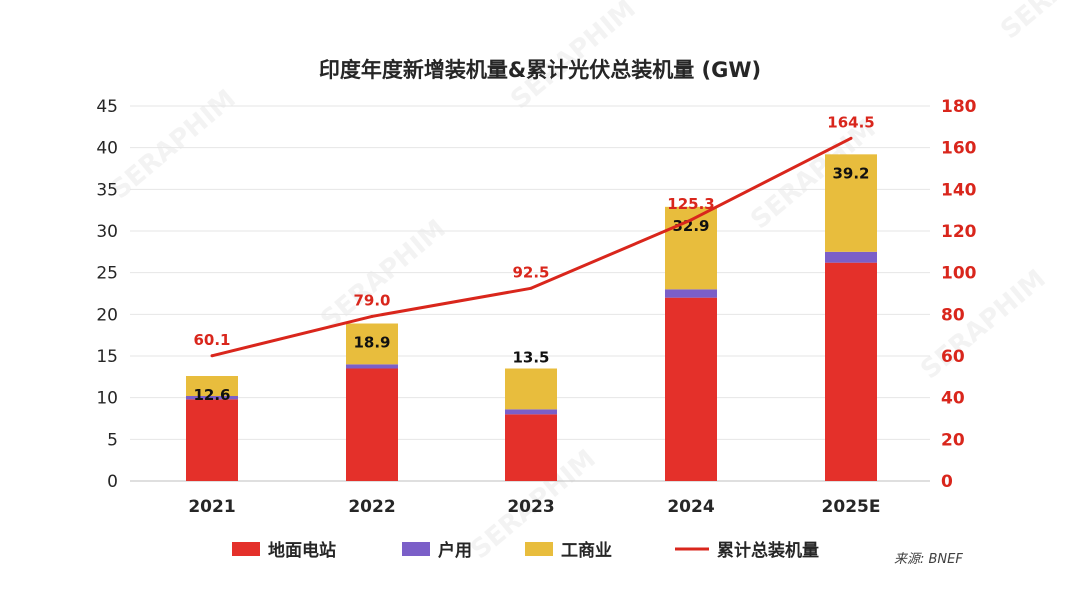  What do you see at coordinates (107, 315) in the screenshot?
I see `y-left-tick-label: 20` at bounding box center [107, 315].